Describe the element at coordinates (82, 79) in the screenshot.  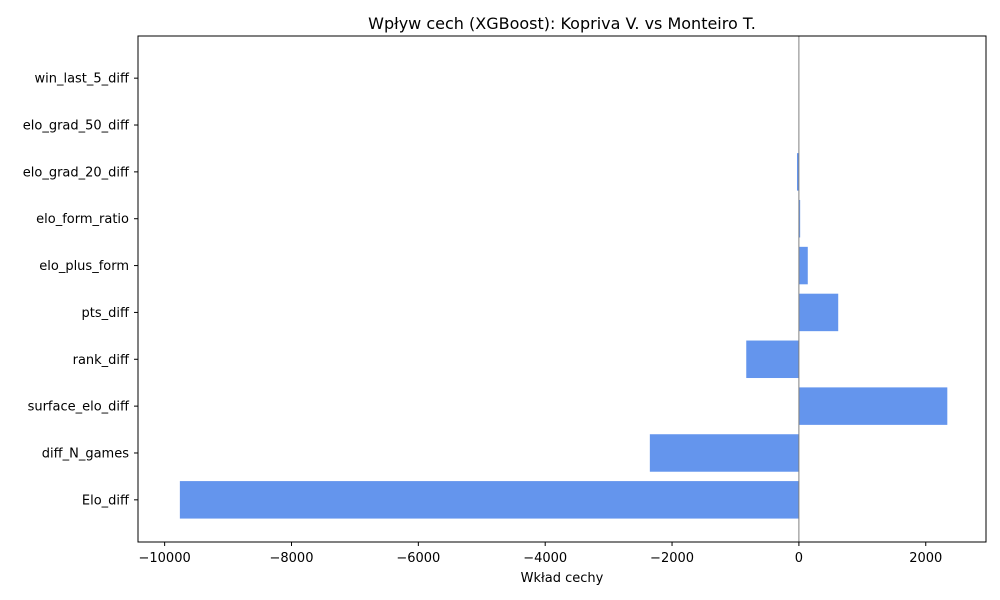
I see `y-tick-label: win_last_5_diff` at that location.